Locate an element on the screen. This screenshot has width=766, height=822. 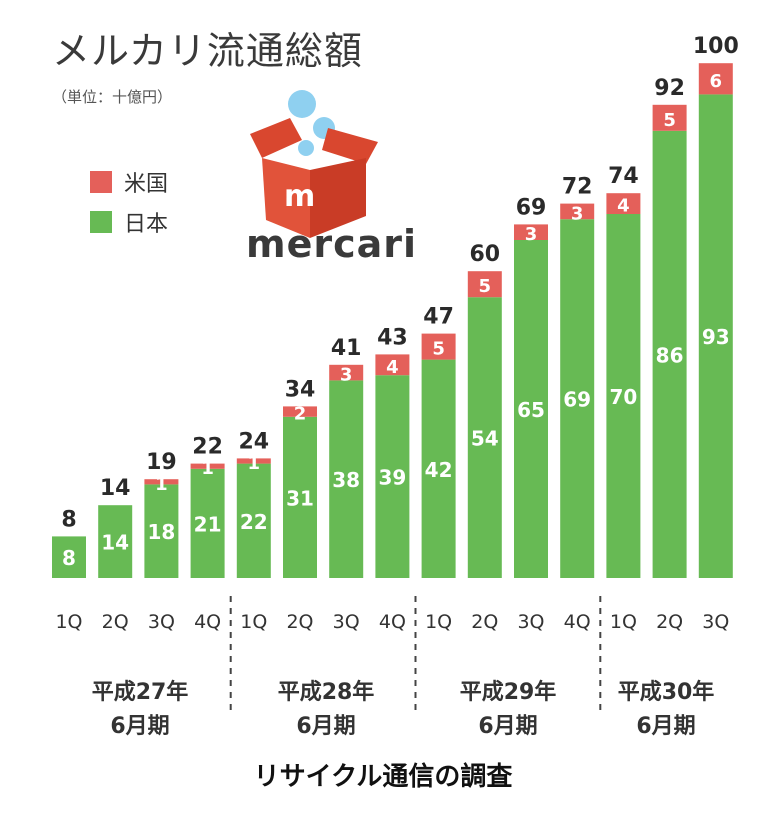
total-label-8: 47 is located at coordinates (438, 317).